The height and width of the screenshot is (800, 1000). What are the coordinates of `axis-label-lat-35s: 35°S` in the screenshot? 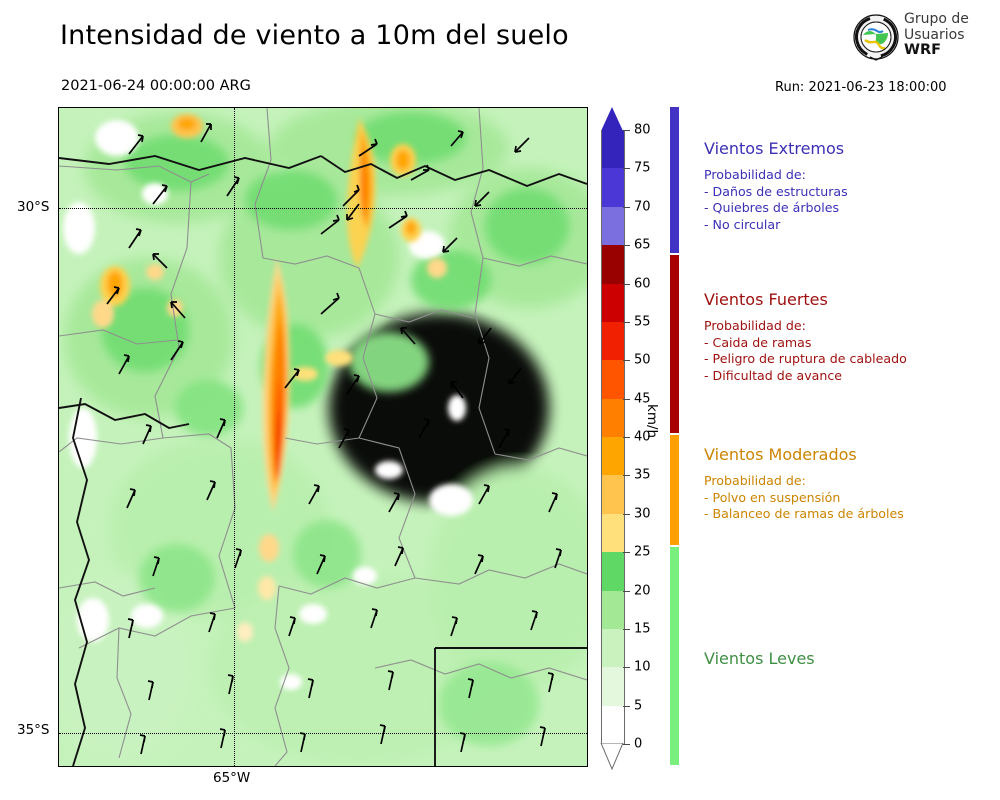 It's located at (33, 730).